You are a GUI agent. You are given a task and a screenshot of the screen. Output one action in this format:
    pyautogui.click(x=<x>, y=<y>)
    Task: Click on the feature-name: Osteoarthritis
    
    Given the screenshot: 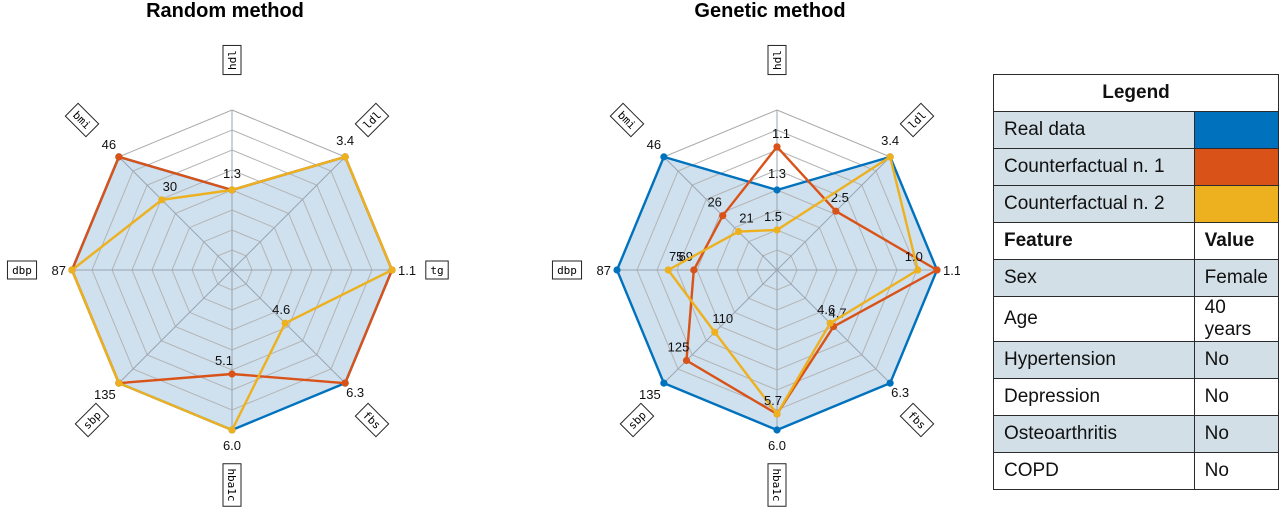 What is the action you would take?
    pyautogui.click(x=1094, y=434)
    